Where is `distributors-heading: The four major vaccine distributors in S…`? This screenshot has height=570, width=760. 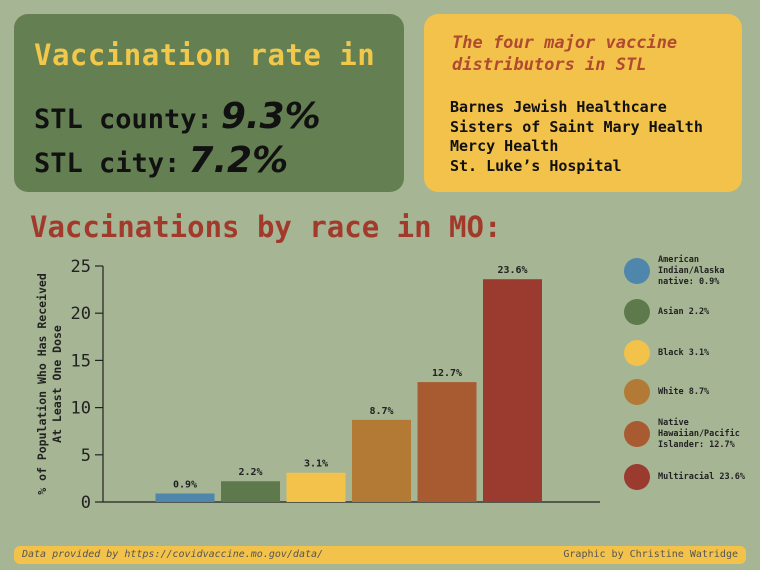 distributors-heading: The four major vaccine distributors in S… is located at coordinates (565, 54).